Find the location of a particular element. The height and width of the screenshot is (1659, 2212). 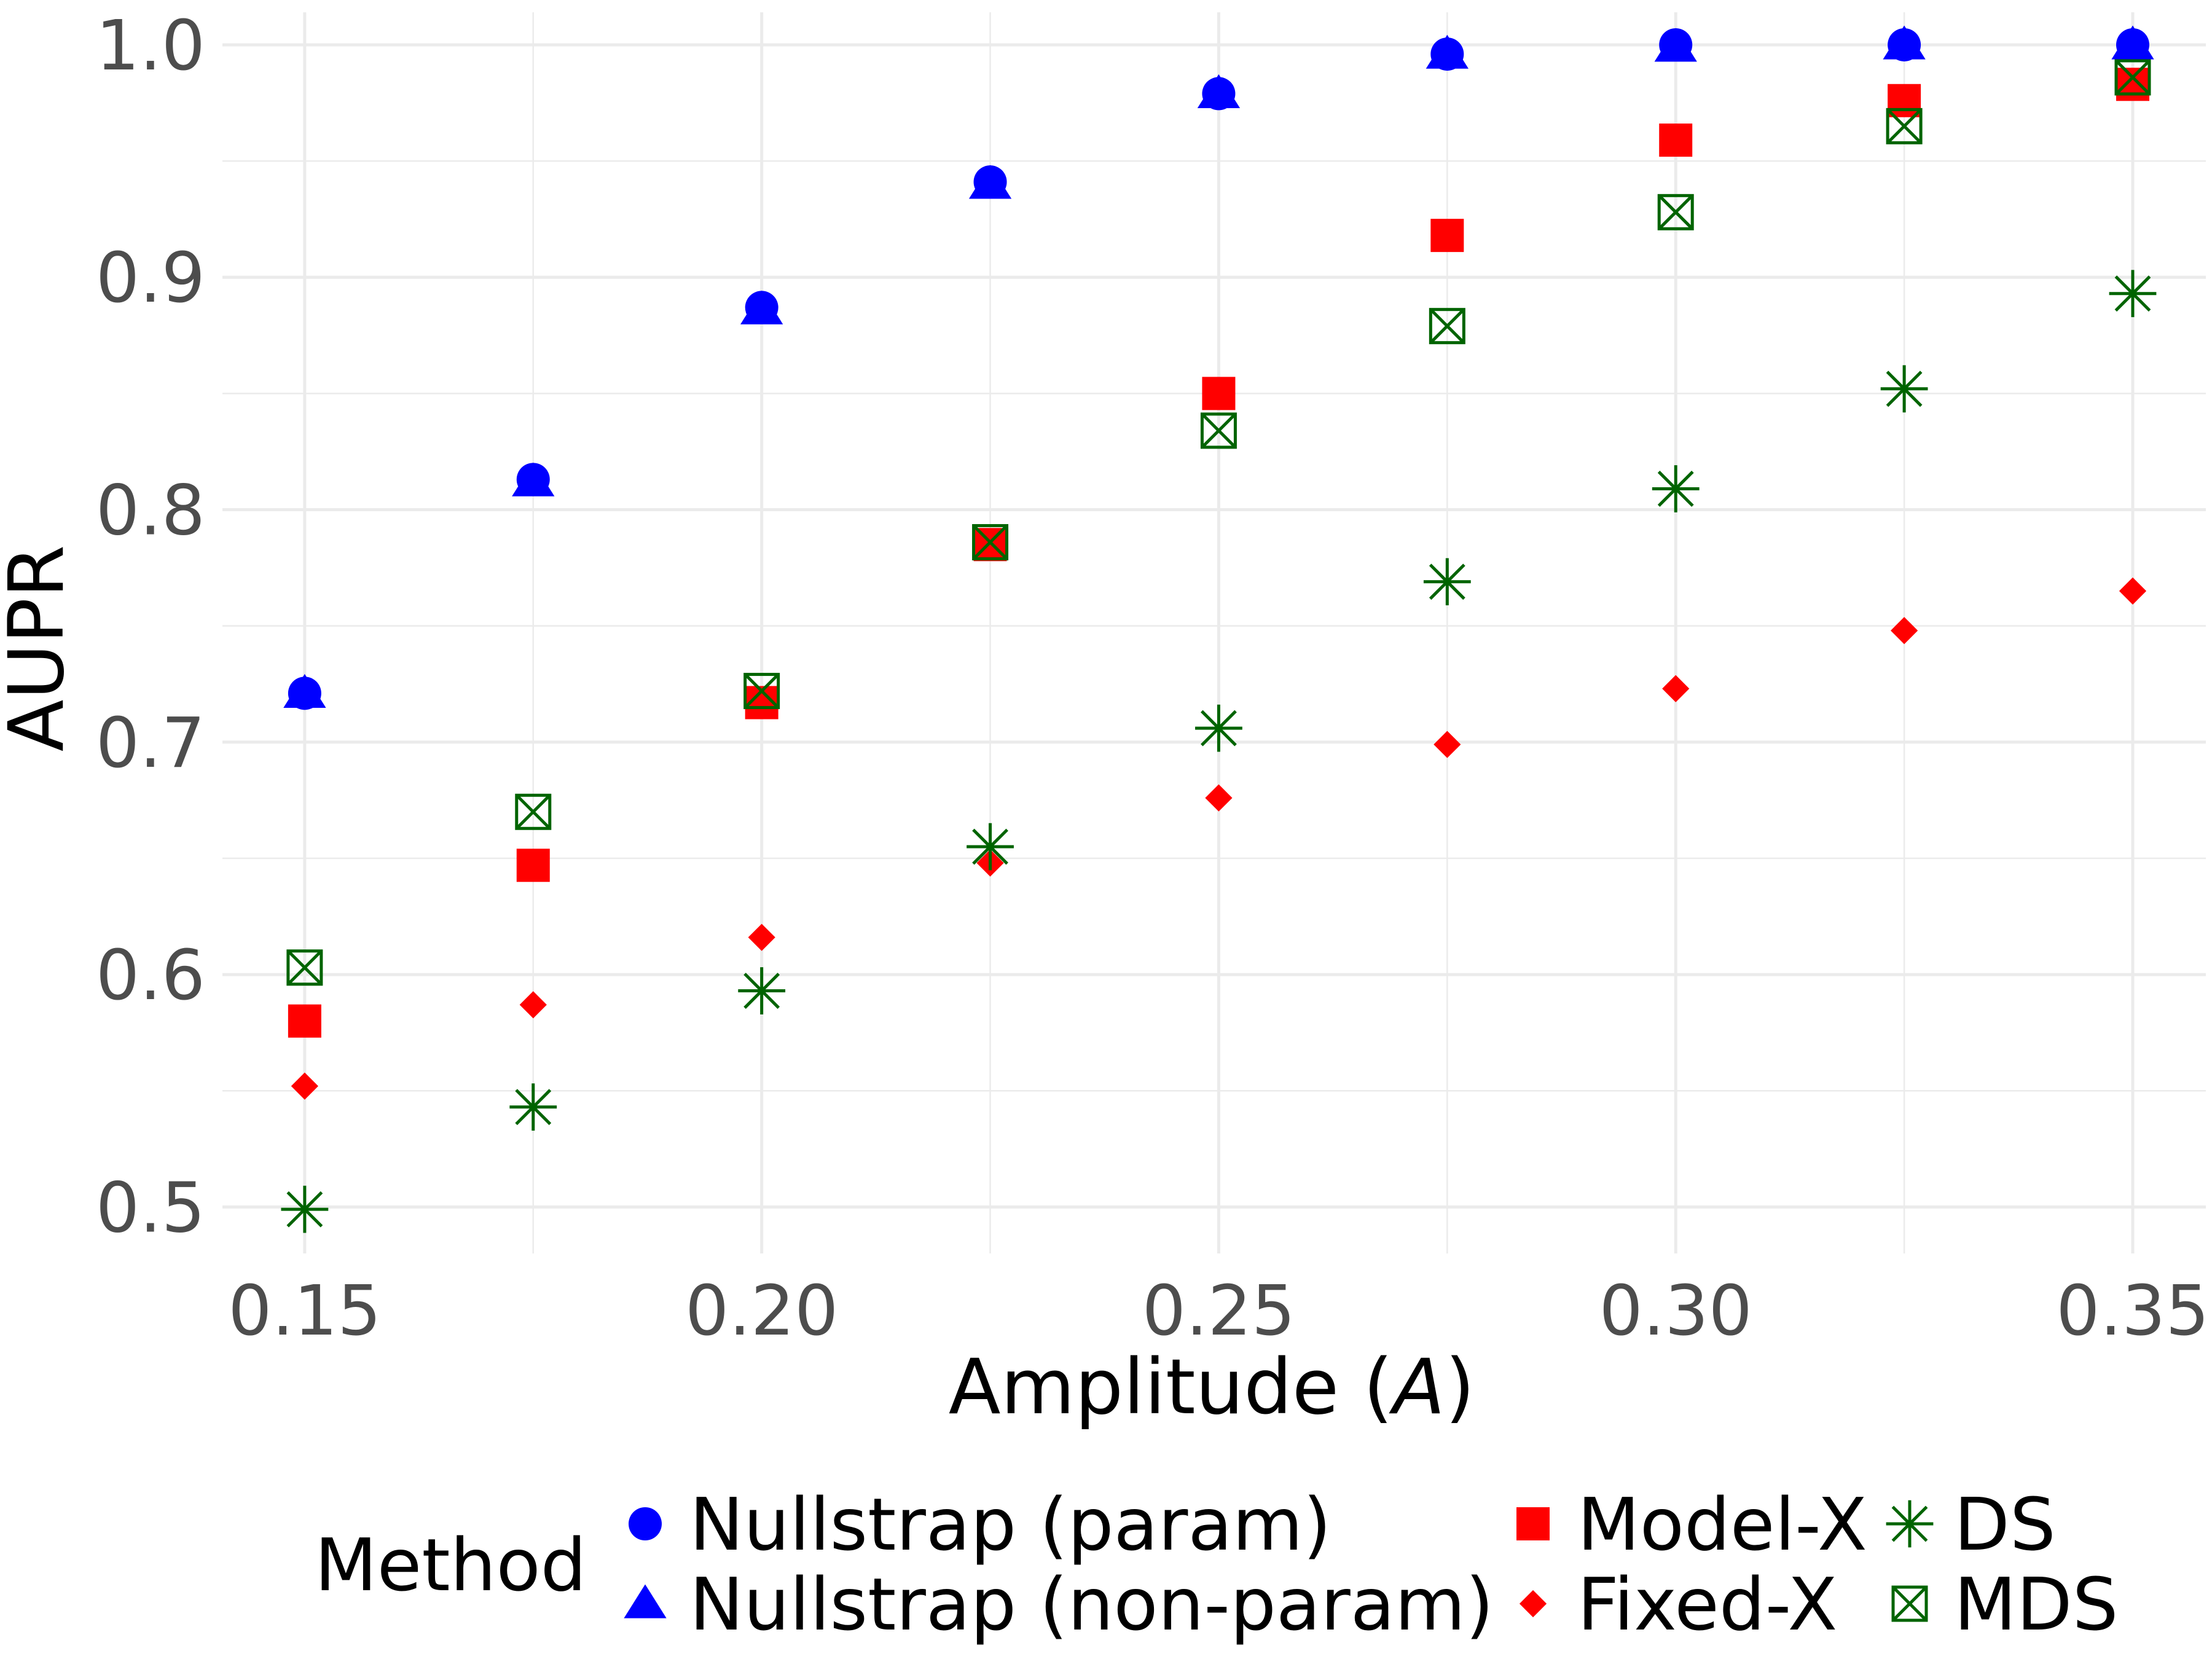

legend-key-square is located at coordinates (1533, 1523).